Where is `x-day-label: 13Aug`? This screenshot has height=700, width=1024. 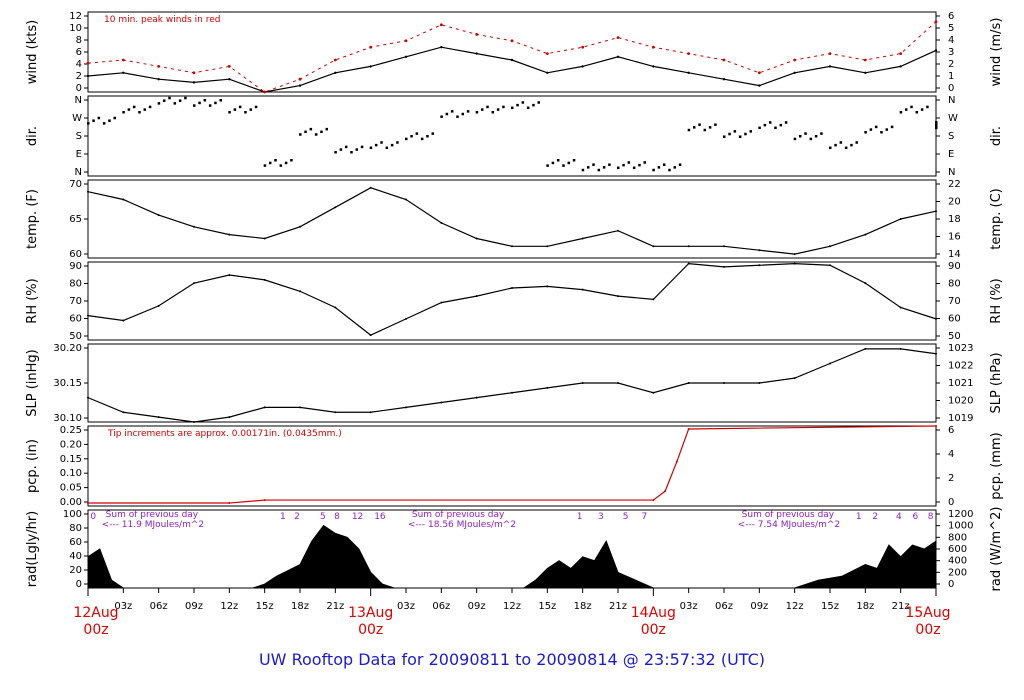 x-day-label: 13Aug is located at coordinates (370, 613).